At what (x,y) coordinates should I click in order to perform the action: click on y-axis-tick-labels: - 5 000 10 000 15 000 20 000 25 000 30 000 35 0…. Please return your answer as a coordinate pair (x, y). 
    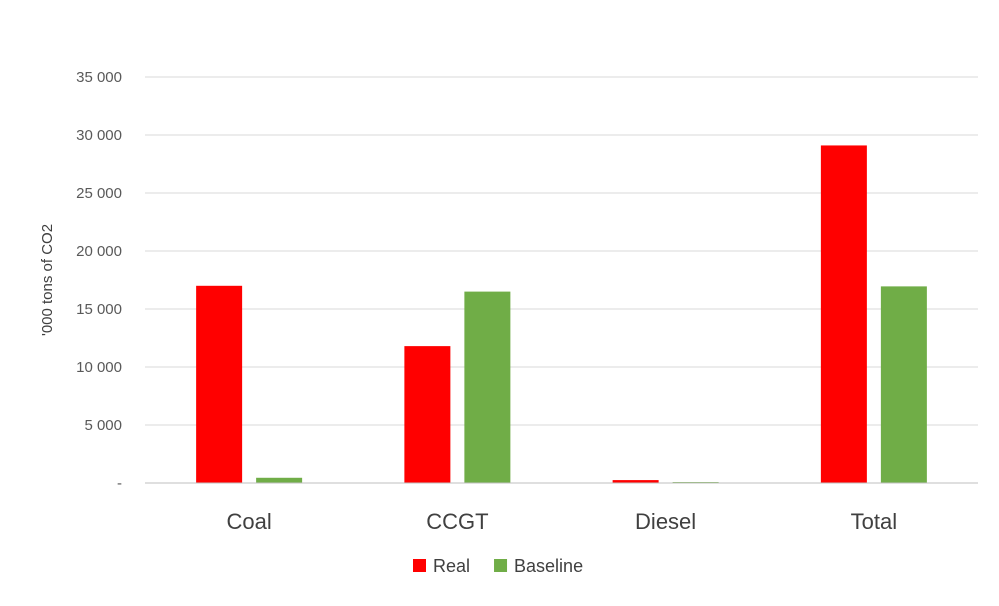
    Looking at the image, I should click on (99, 280).